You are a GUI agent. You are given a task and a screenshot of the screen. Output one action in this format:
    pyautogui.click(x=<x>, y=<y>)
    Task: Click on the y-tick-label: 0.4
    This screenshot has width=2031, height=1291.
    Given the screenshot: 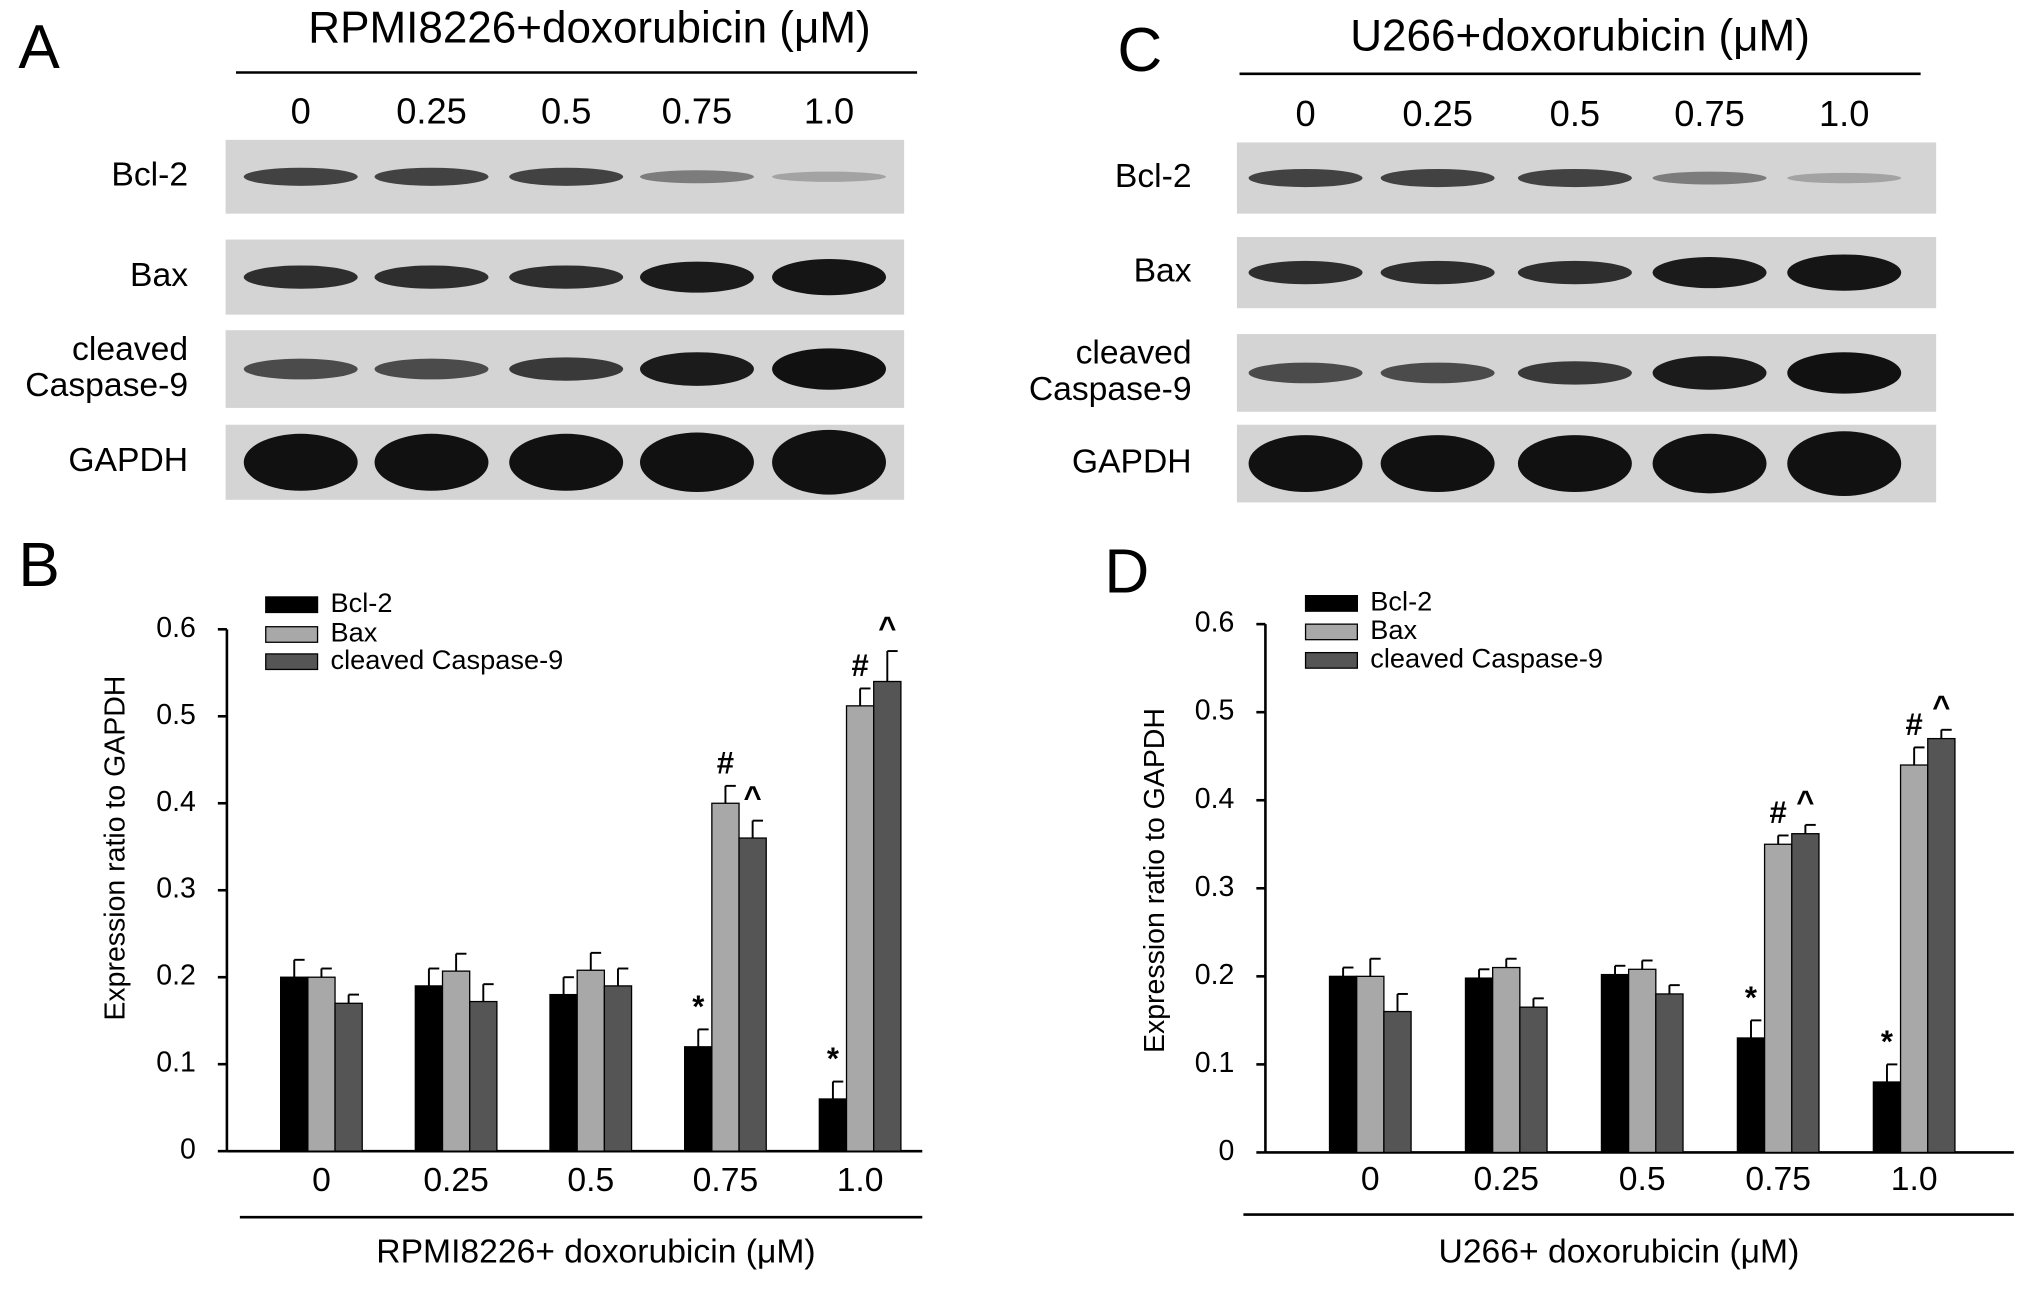 What is the action you would take?
    pyautogui.click(x=1215, y=799)
    